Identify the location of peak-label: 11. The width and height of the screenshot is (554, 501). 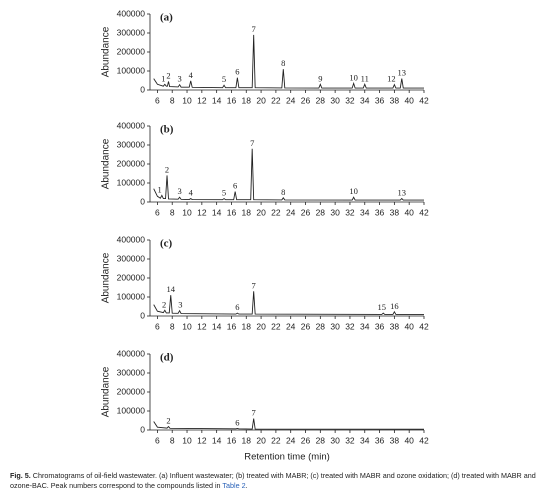
(365, 78).